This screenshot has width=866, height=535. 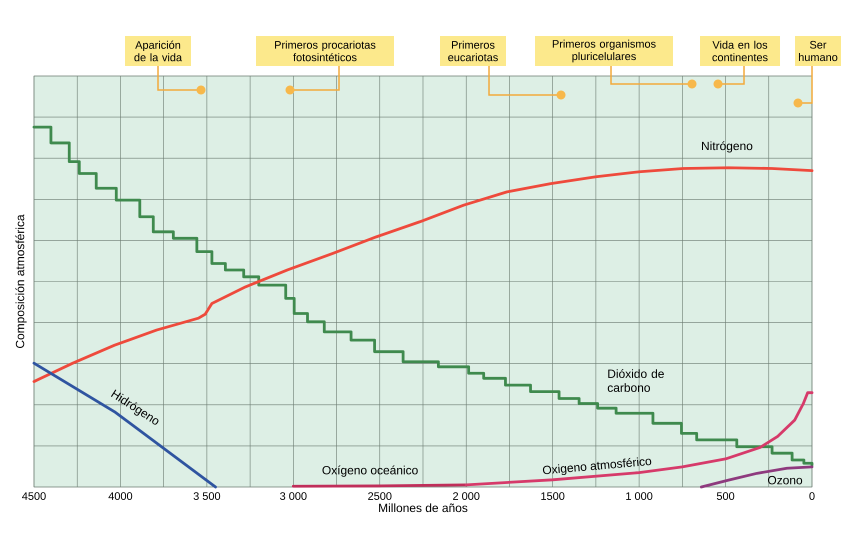 What do you see at coordinates (727, 147) in the screenshot?
I see `series-label: Nitrógeno` at bounding box center [727, 147].